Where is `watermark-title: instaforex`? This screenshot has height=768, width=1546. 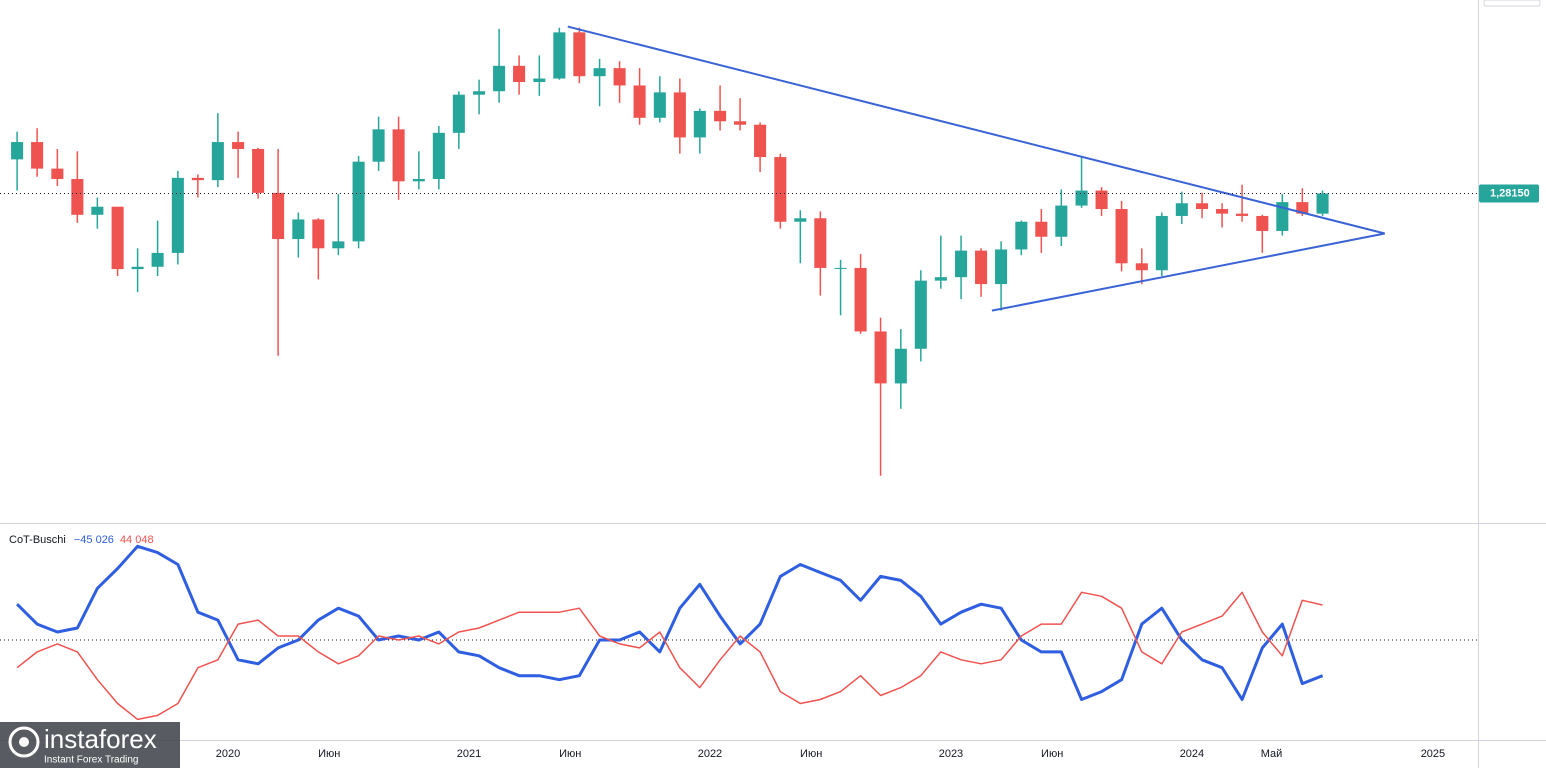 watermark-title: instaforex is located at coordinates (100, 739).